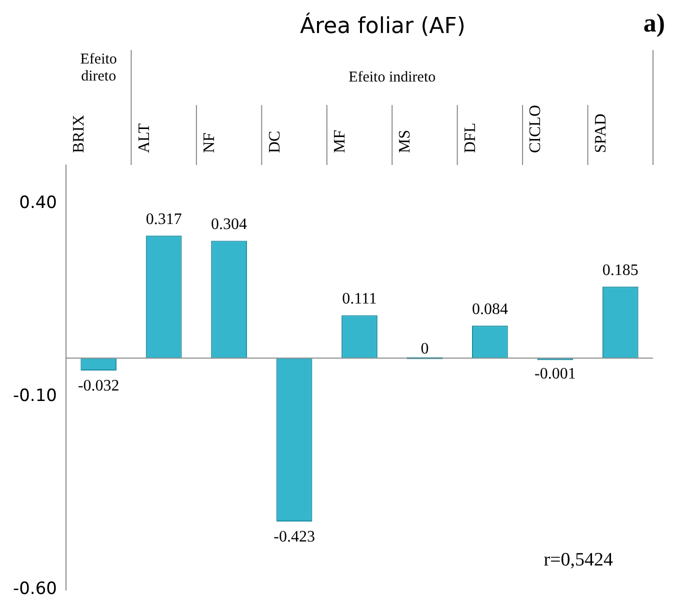  Describe the element at coordinates (164, 219) in the screenshot. I see `data-label: 0.317` at that location.